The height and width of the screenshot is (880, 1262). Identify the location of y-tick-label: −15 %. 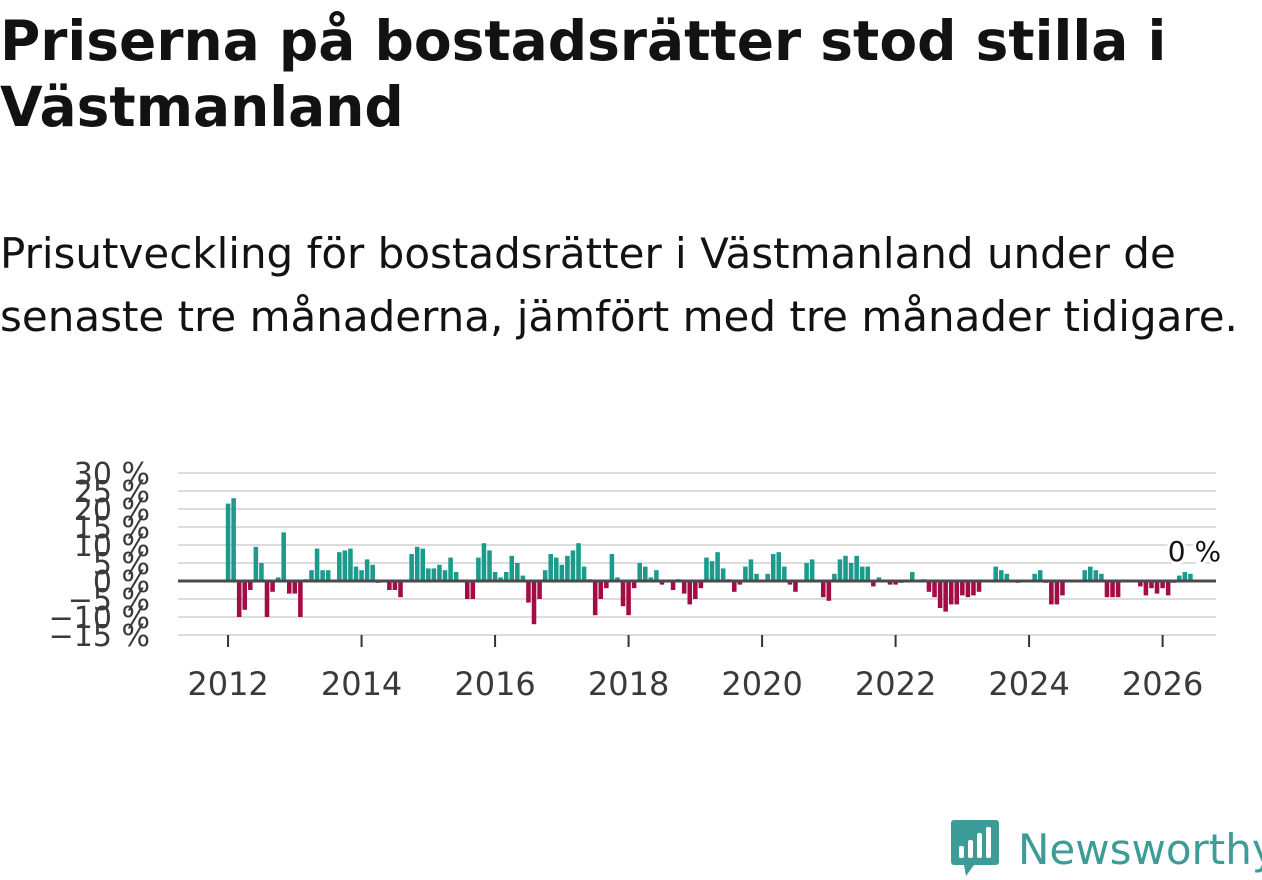
(99, 636).